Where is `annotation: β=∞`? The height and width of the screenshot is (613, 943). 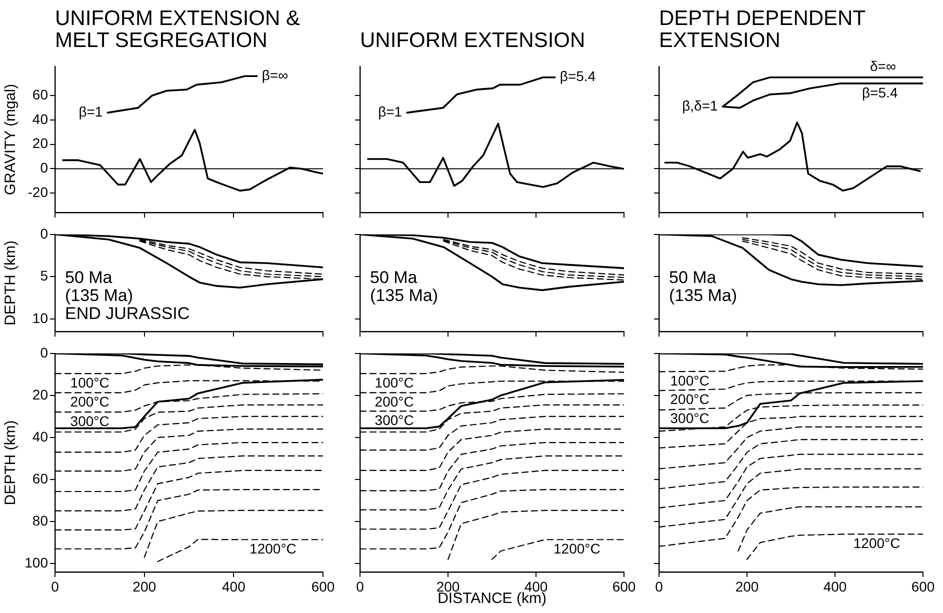 annotation: β=∞ is located at coordinates (275, 75).